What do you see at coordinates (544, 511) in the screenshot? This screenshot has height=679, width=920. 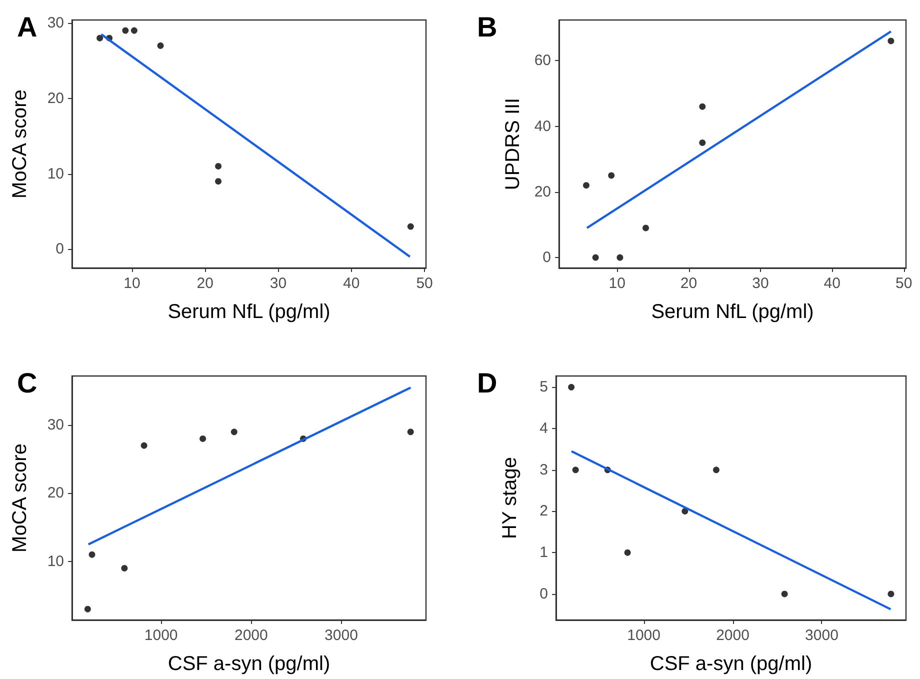 I see `y-tick-label: 2` at bounding box center [544, 511].